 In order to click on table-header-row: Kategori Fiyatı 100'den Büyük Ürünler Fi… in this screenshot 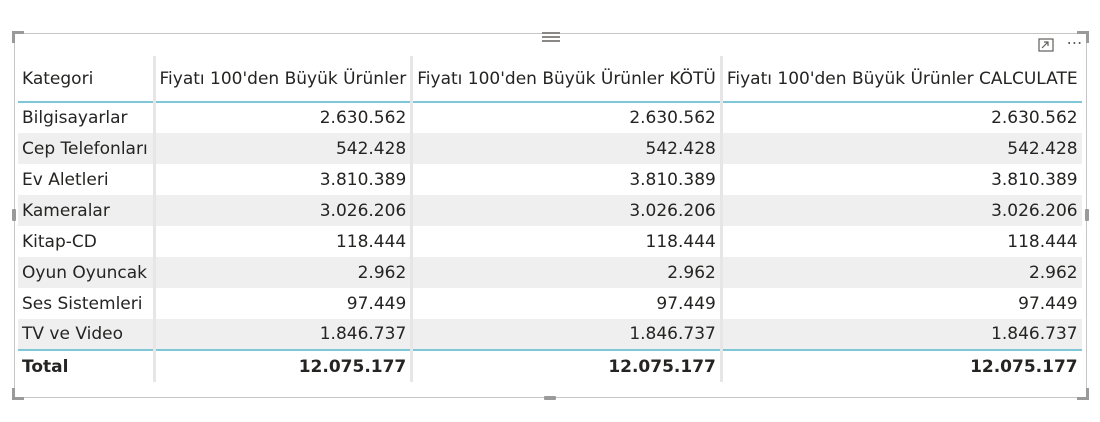, I will do `click(550, 79)`.